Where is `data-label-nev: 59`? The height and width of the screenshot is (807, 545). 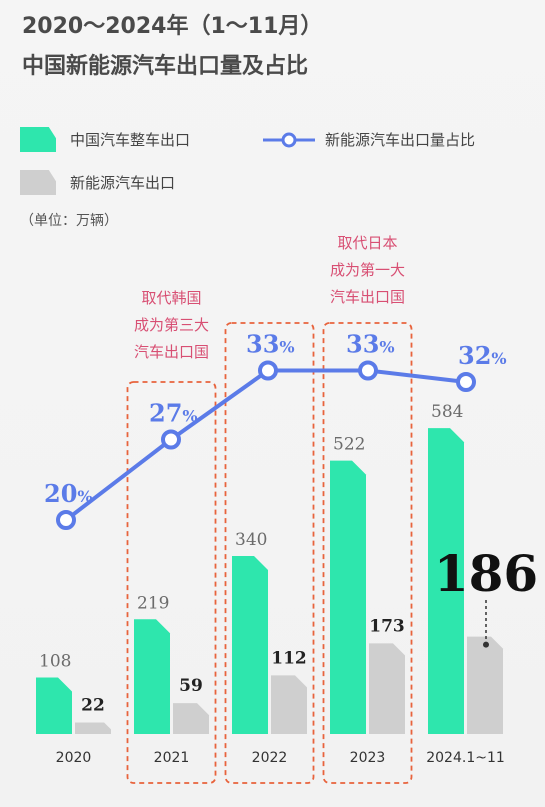 data-label-nev: 59 is located at coordinates (191, 686).